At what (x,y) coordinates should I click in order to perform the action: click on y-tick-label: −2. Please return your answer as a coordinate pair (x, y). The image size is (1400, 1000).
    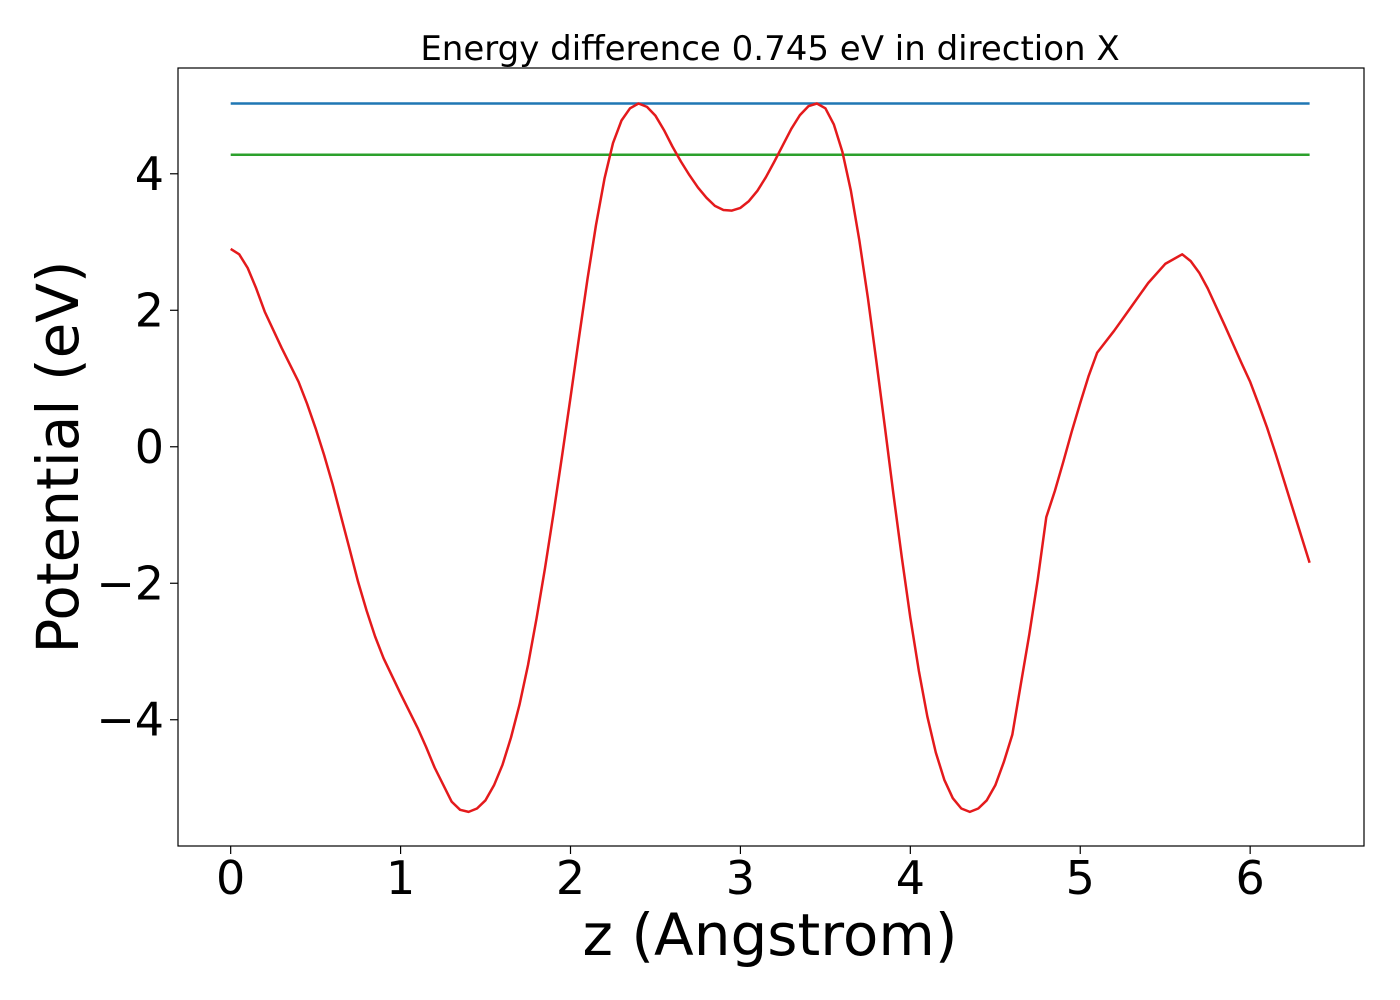
    Looking at the image, I should click on (130, 583).